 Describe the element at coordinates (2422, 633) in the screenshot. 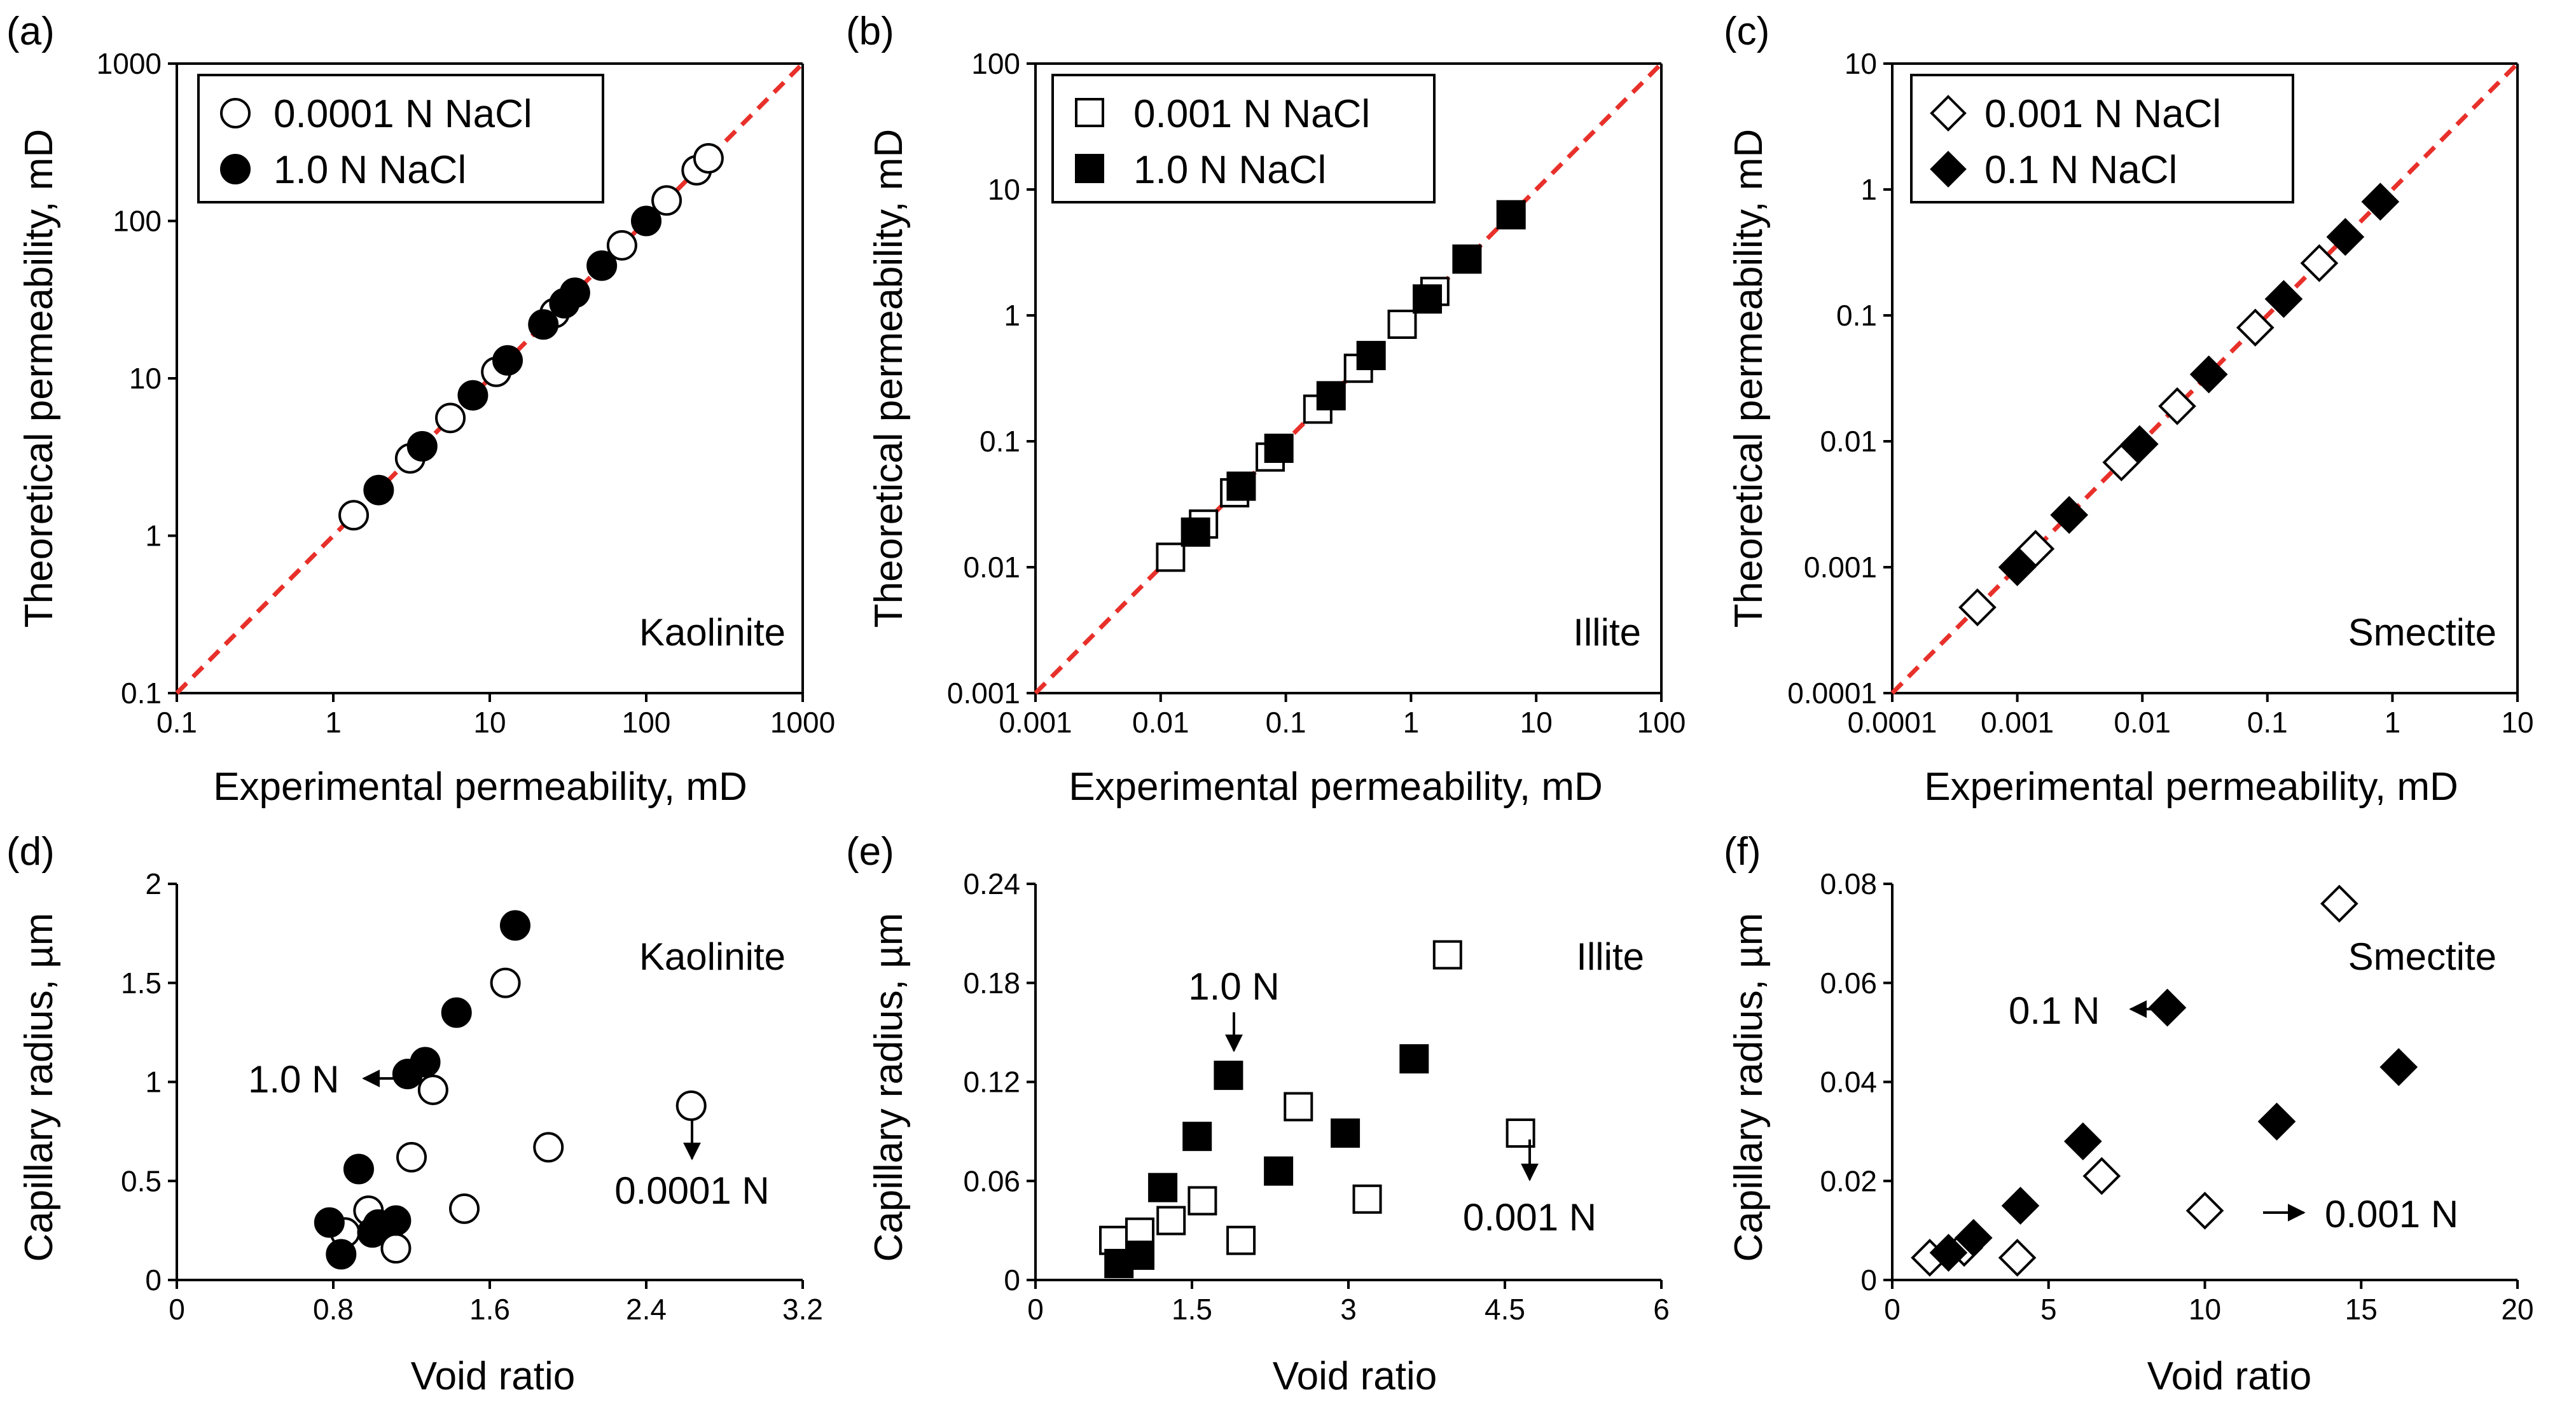

I see `panel-c-mineral: Smectite` at that location.